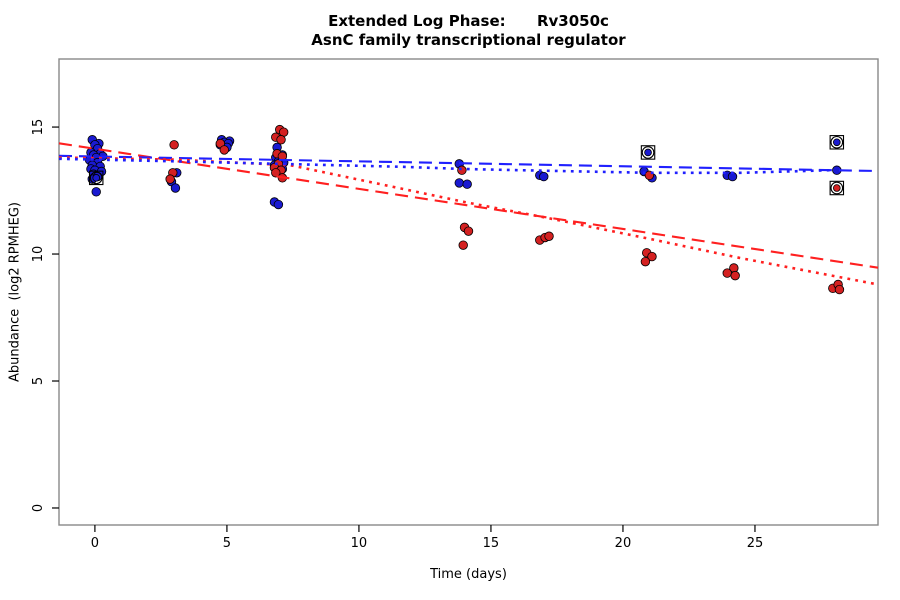 The width and height of the screenshot is (900, 600). Describe the element at coordinates (468, 40) in the screenshot. I see `chart-title-line2: AsnC family transcriptional regulator` at that location.